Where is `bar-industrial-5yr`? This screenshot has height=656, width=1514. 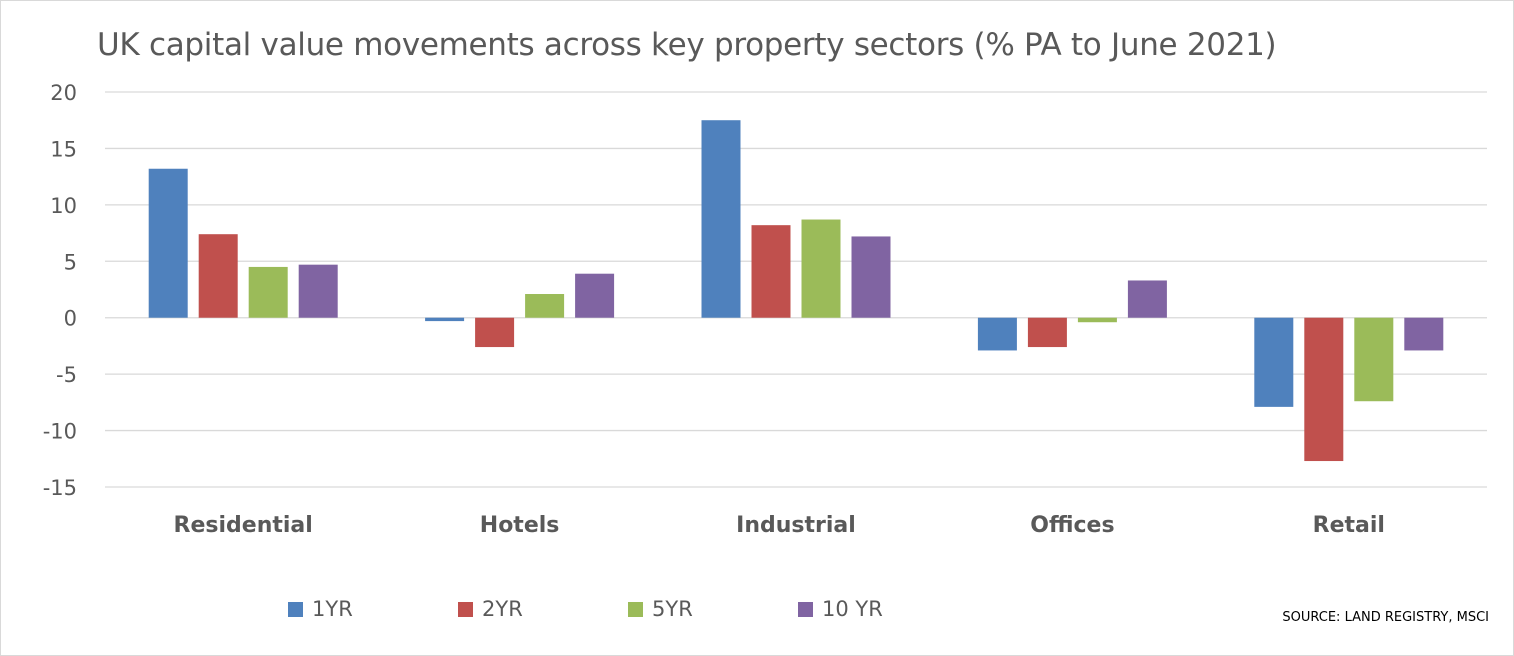
bar-industrial-5yr is located at coordinates (821, 268).